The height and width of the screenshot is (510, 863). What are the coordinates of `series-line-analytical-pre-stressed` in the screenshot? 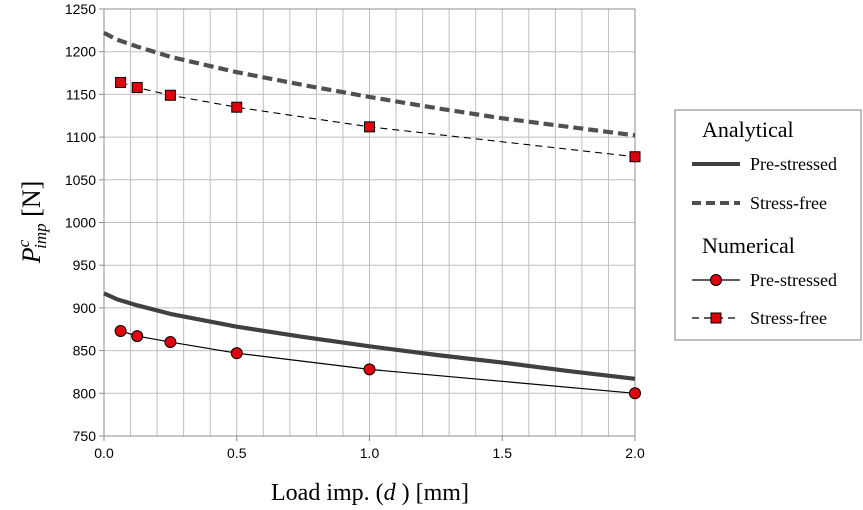 It's located at (369, 336).